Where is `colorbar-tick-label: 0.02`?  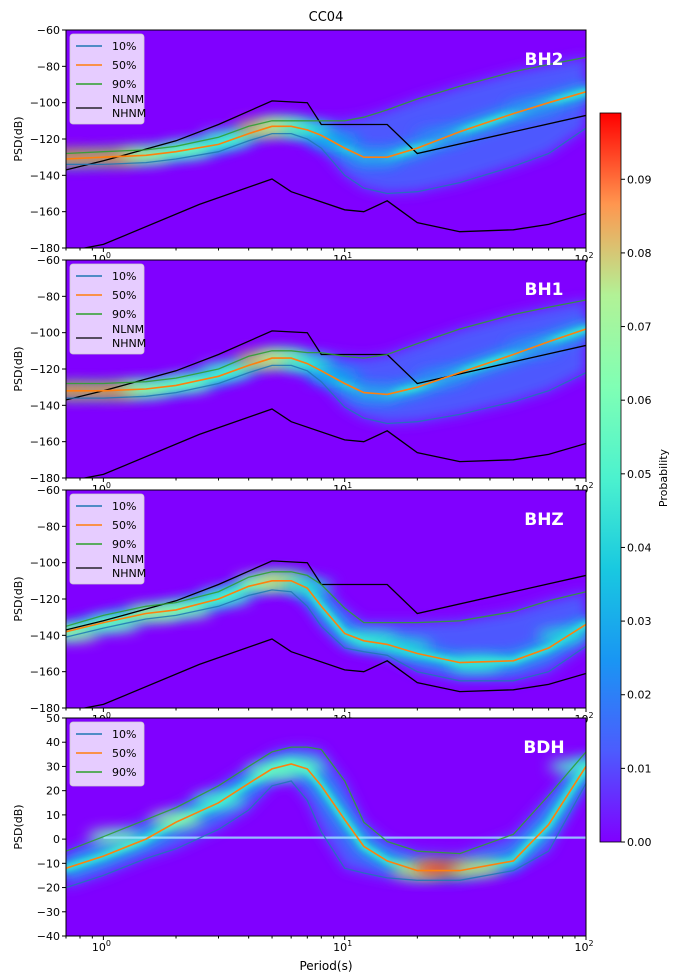 colorbar-tick-label: 0.02 is located at coordinates (639, 695).